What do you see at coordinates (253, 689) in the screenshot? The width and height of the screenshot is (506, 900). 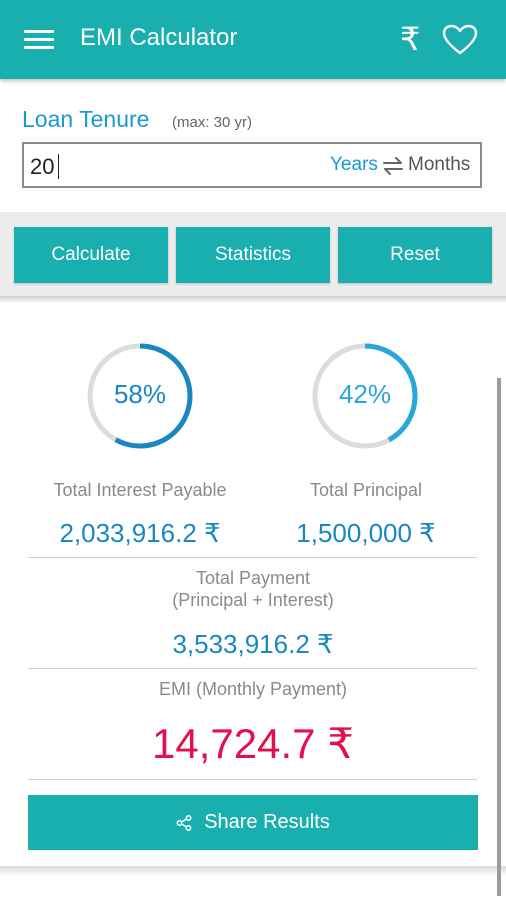 I see `emi-caption: EMI (Monthly Payment)` at bounding box center [253, 689].